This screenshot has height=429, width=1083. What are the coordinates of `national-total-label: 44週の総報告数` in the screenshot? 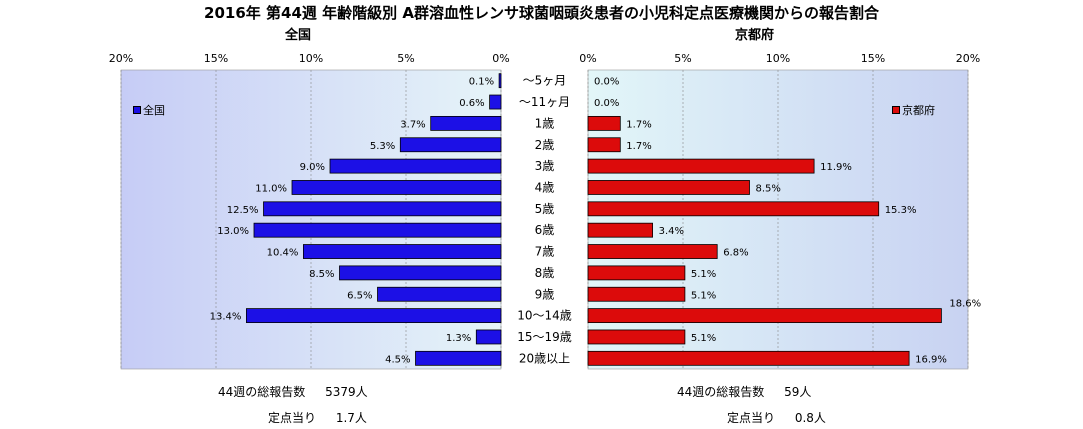 It's located at (262, 392).